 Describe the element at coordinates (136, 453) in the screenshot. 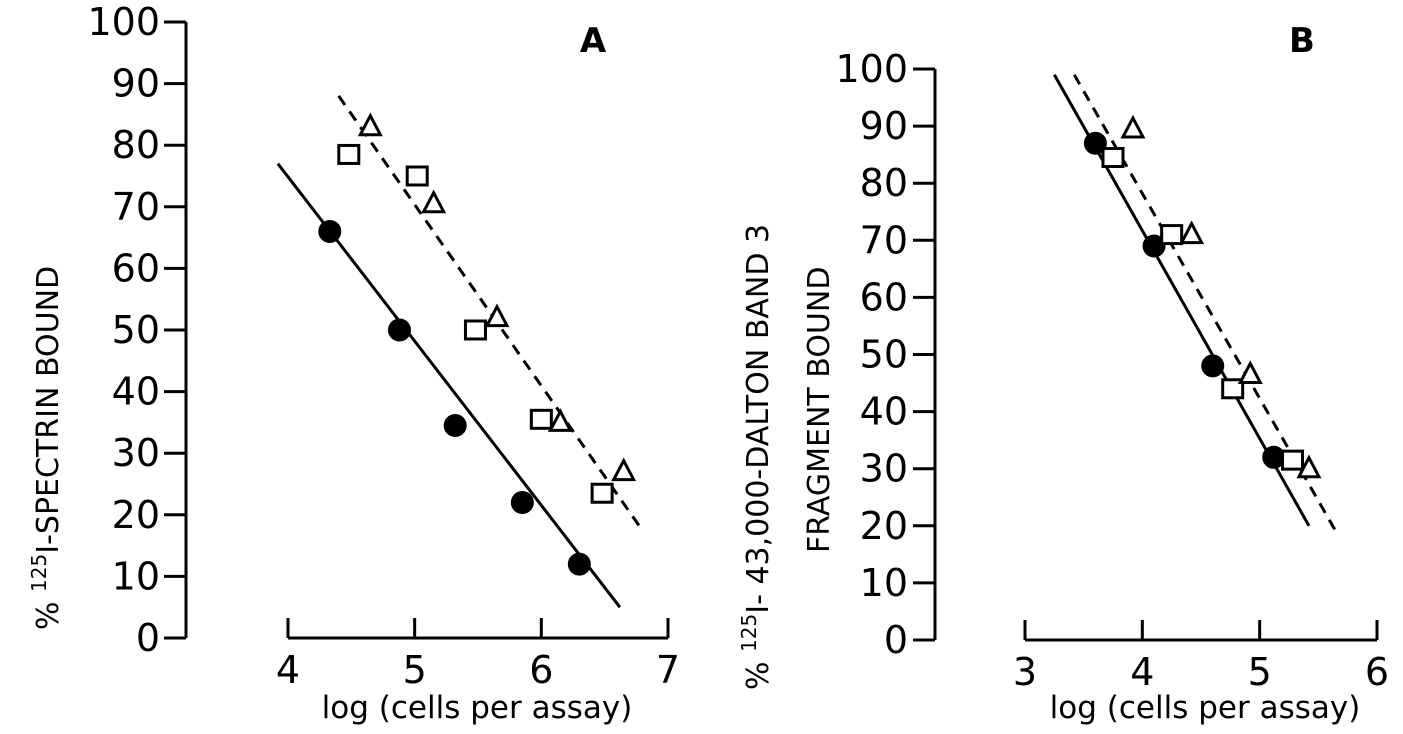

I see `panel-a-y-tick-label: 30` at that location.